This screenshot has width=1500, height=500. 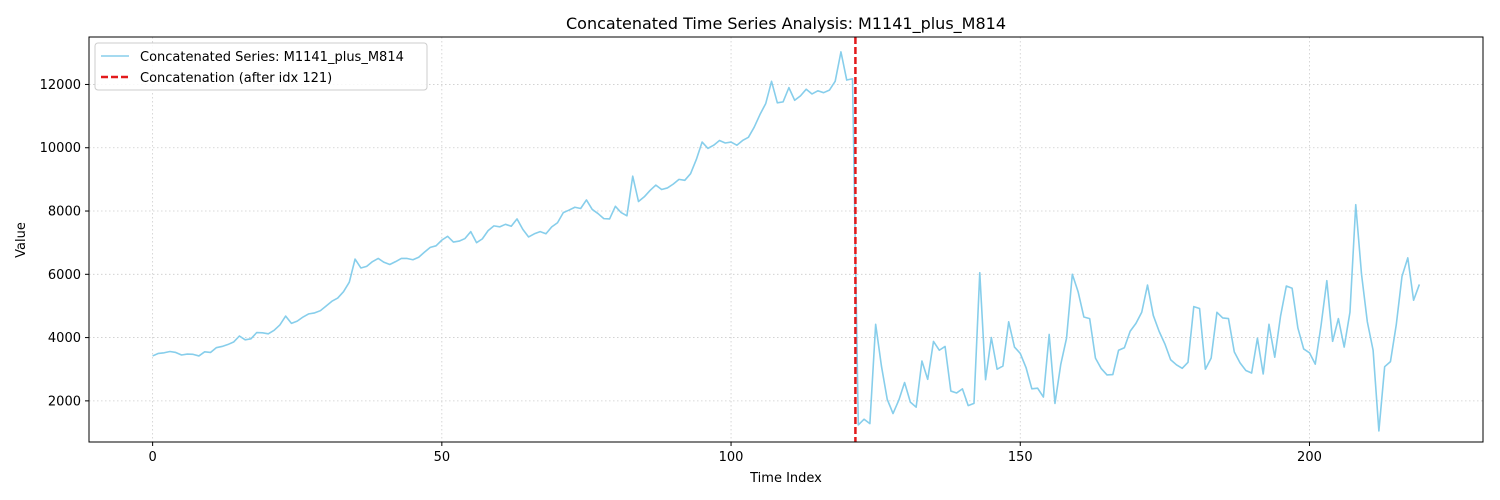 I want to click on y-tick-label: 10000, so click(x=60, y=148).